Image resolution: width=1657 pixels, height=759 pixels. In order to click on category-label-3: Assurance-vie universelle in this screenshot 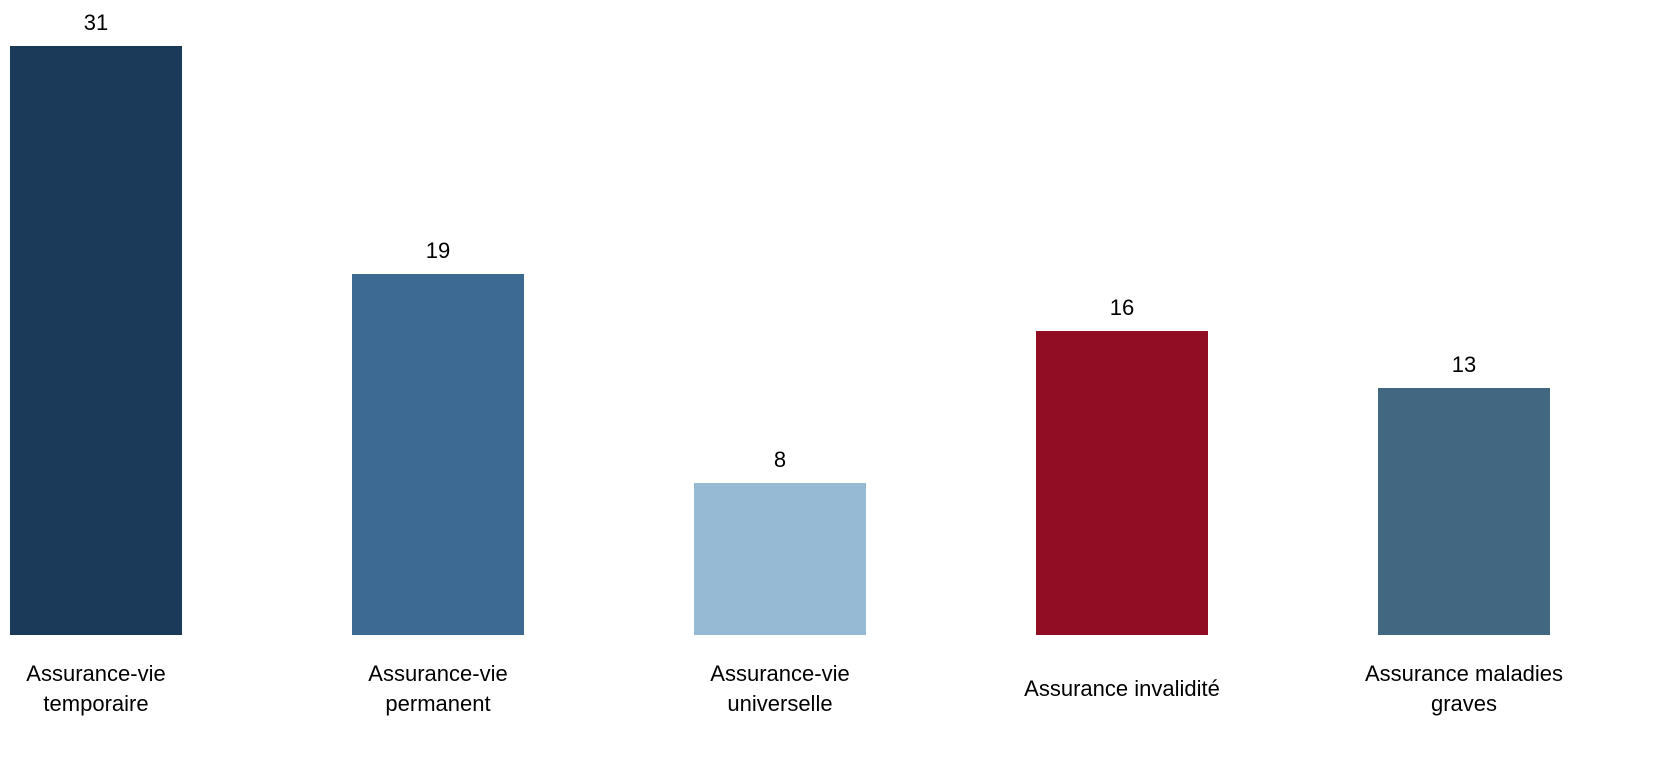, I will do `click(779, 688)`.